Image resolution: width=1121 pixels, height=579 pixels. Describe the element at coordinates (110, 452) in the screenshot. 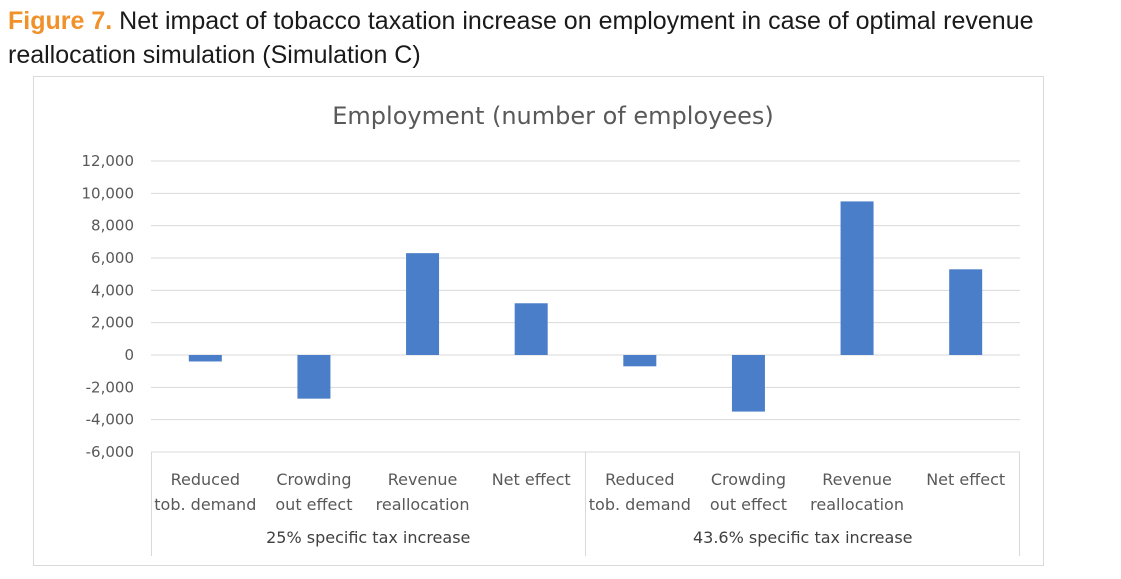

I see `y-tick-label: -6,000` at that location.